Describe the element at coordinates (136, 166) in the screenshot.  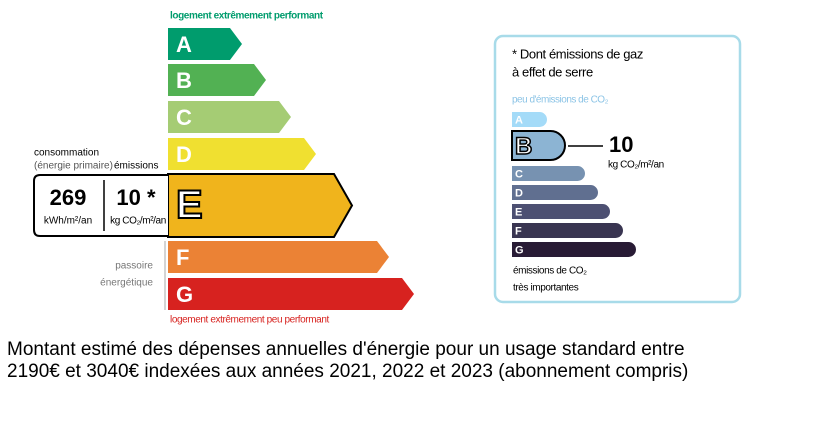
I see `emissions-label: émissions` at that location.